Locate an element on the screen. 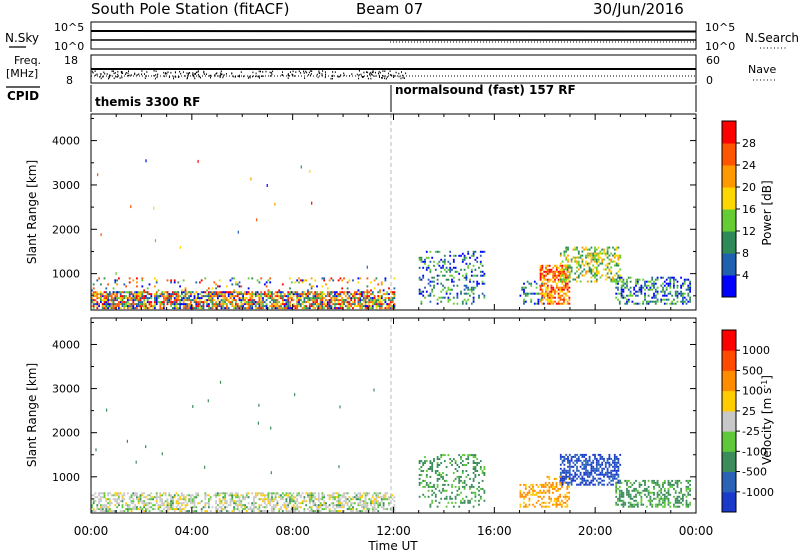 Image resolution: width=800 pixels, height=554 pixels. colorbar-tick-label: 20 is located at coordinates (749, 187).